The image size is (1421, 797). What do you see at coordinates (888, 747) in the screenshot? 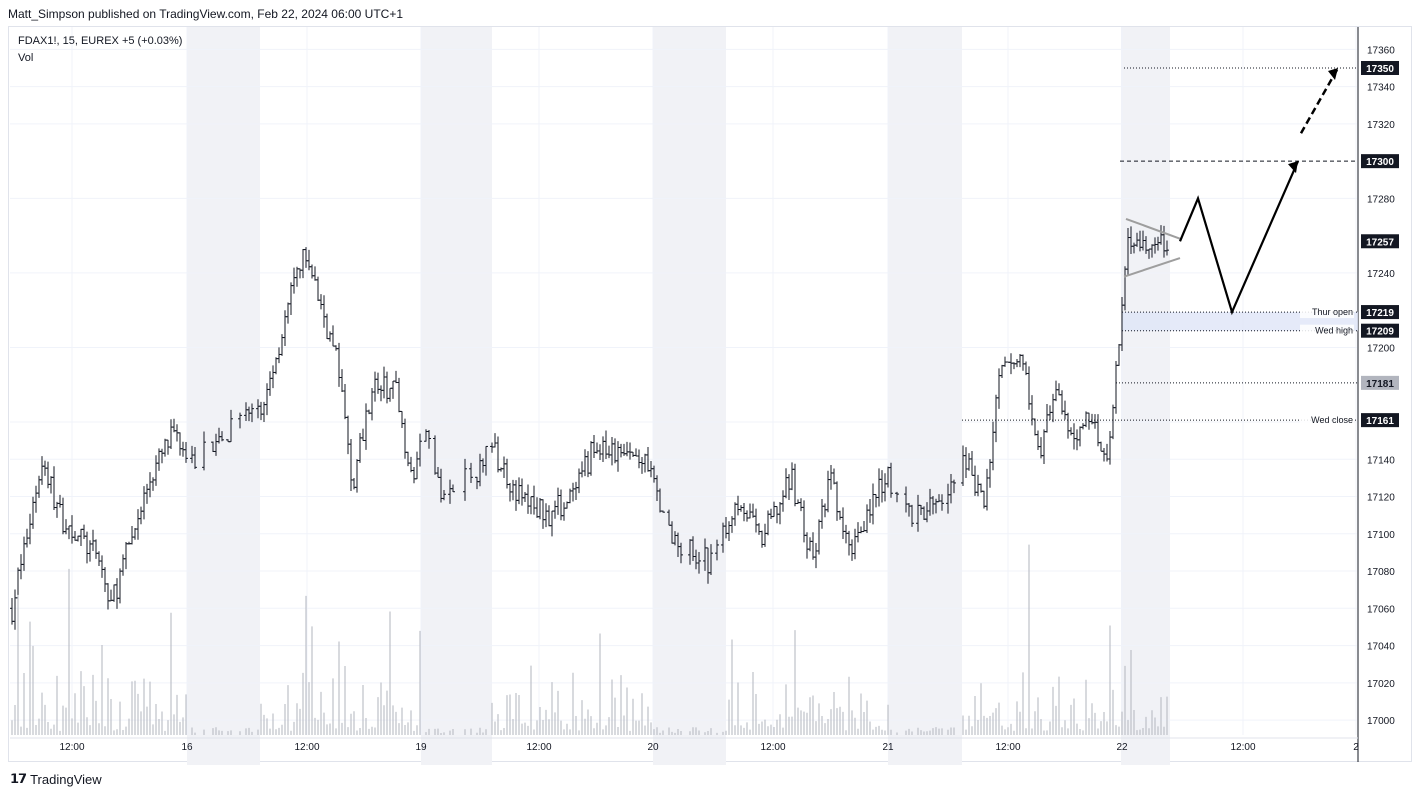
I see `x-tick-label: 21` at bounding box center [888, 747].